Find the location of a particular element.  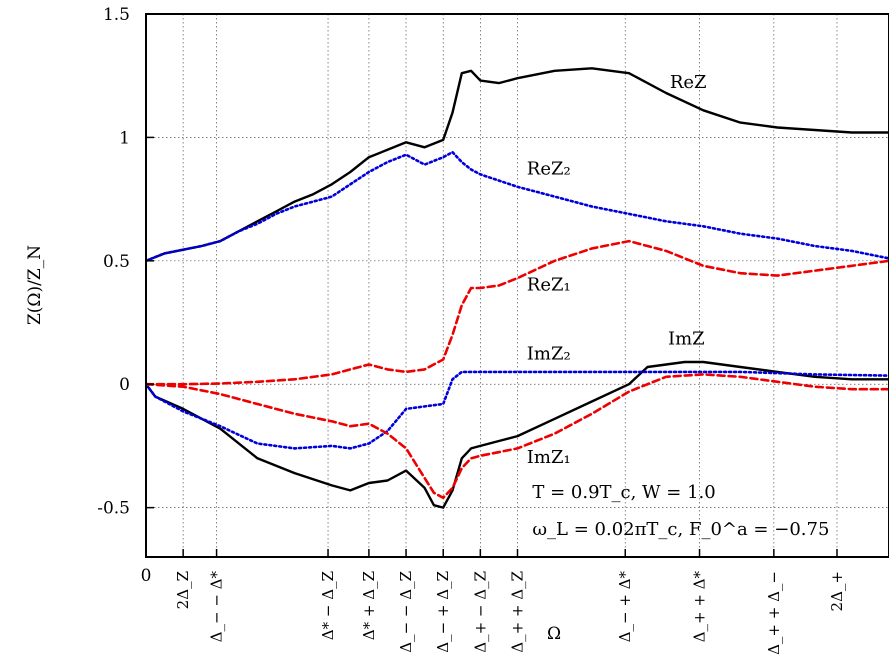

x-tick-label: 2Δ_Z is located at coordinates (183, 590).